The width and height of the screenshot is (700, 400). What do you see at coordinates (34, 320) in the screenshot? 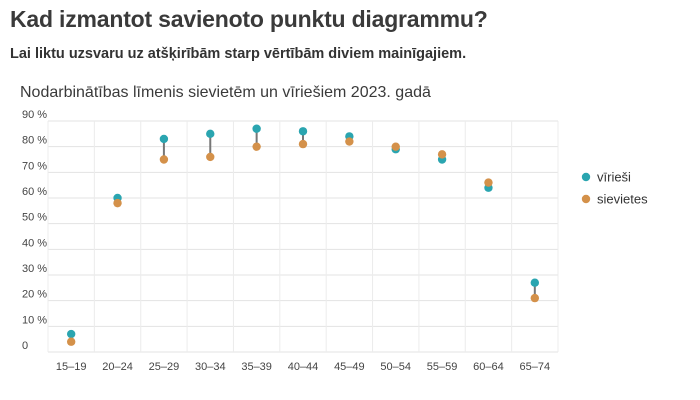
I see `y-tick-label: 10 %` at bounding box center [34, 320].